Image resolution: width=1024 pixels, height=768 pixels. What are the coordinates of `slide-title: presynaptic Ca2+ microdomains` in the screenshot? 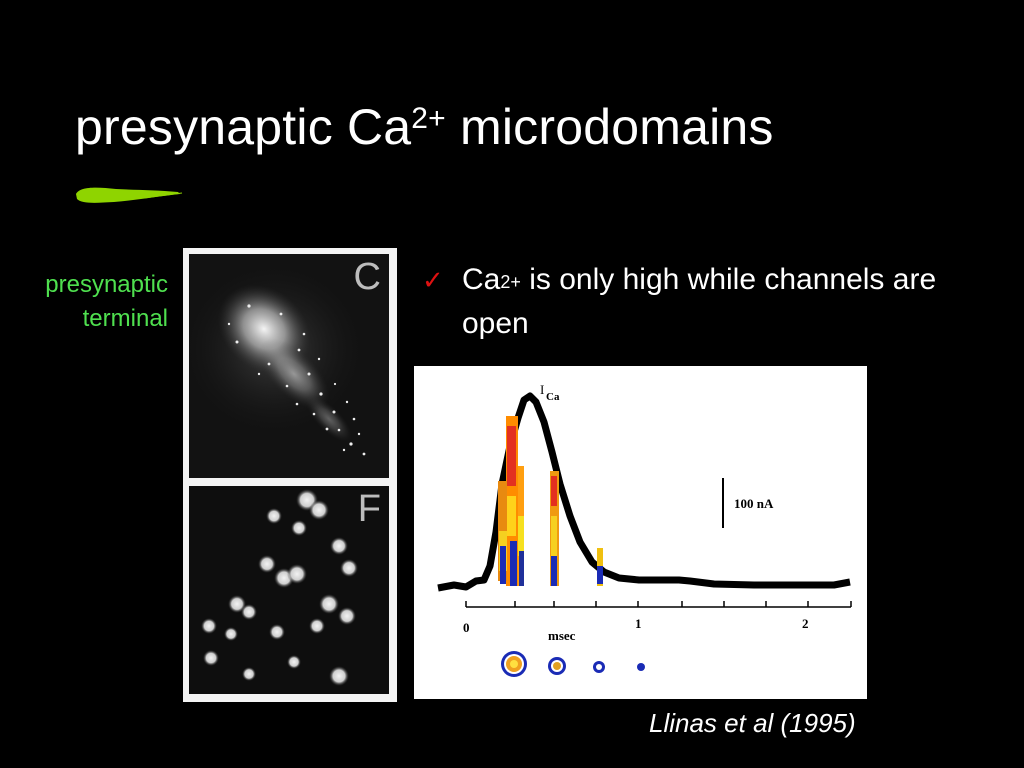 It's located at (424, 127).